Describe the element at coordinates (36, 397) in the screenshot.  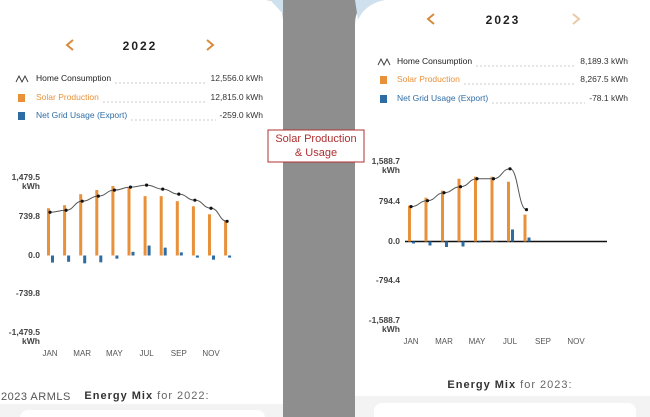
I see `watermark: 2023 ARMLS` at that location.